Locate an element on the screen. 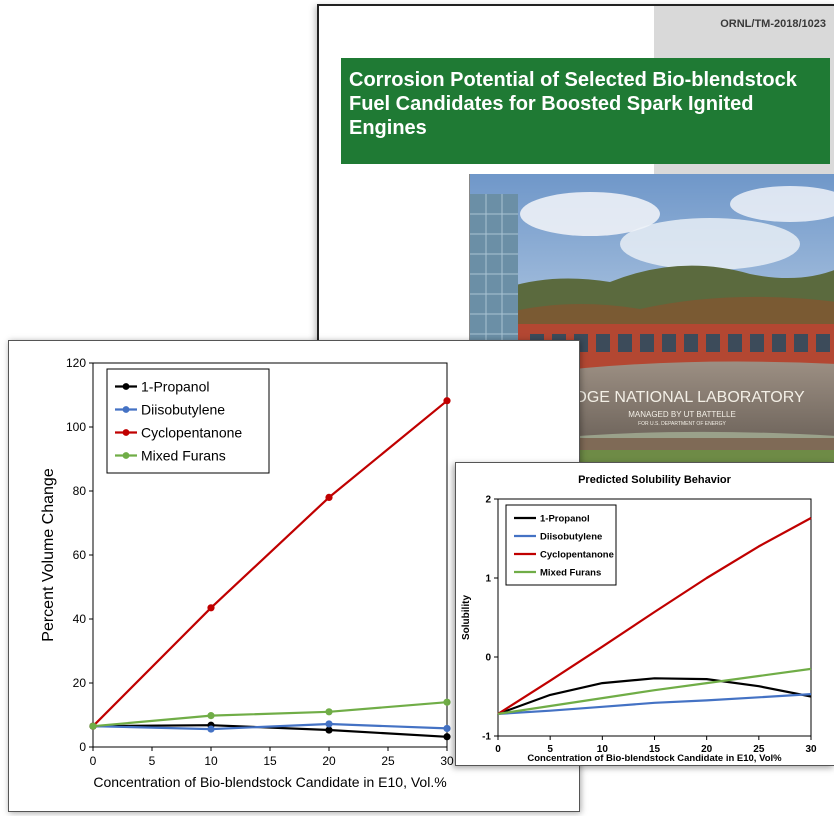 This screenshot has height=816, width=834. main-x-tick-label: 25 is located at coordinates (388, 761).